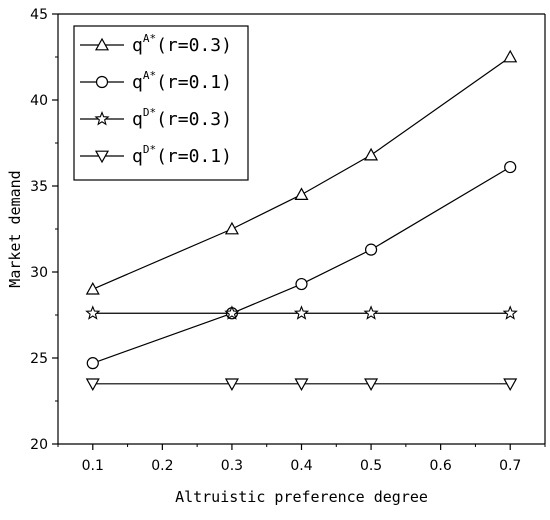 This screenshot has width=550, height=520. I want to click on legend: qA*(r=0.3) qA*(r=0.1) qD*(r=0.3) qD*(r=0.1), so click(161, 103).